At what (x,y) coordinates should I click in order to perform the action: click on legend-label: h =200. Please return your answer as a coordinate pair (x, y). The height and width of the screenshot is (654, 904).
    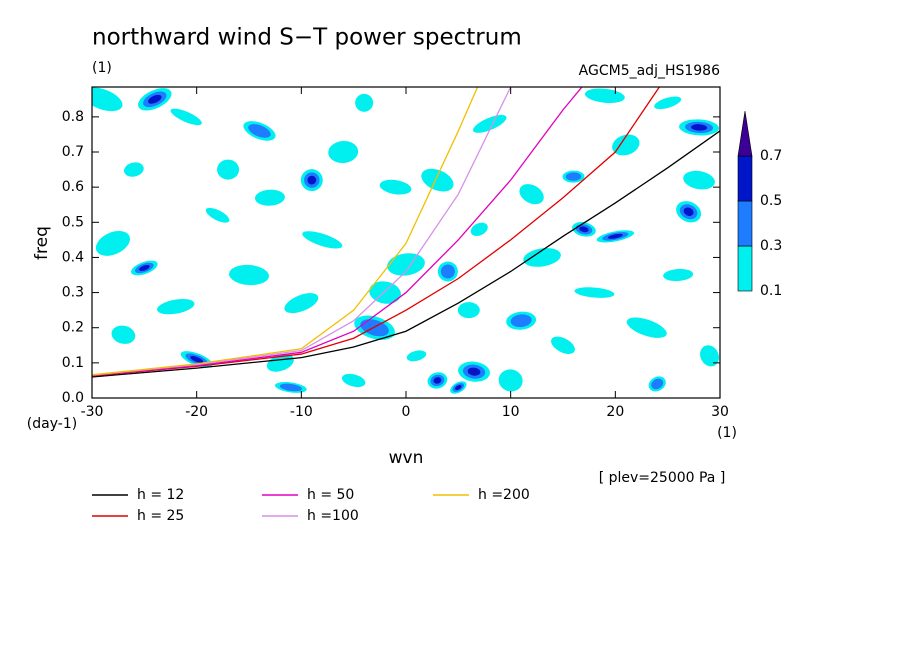
    Looking at the image, I should click on (504, 495).